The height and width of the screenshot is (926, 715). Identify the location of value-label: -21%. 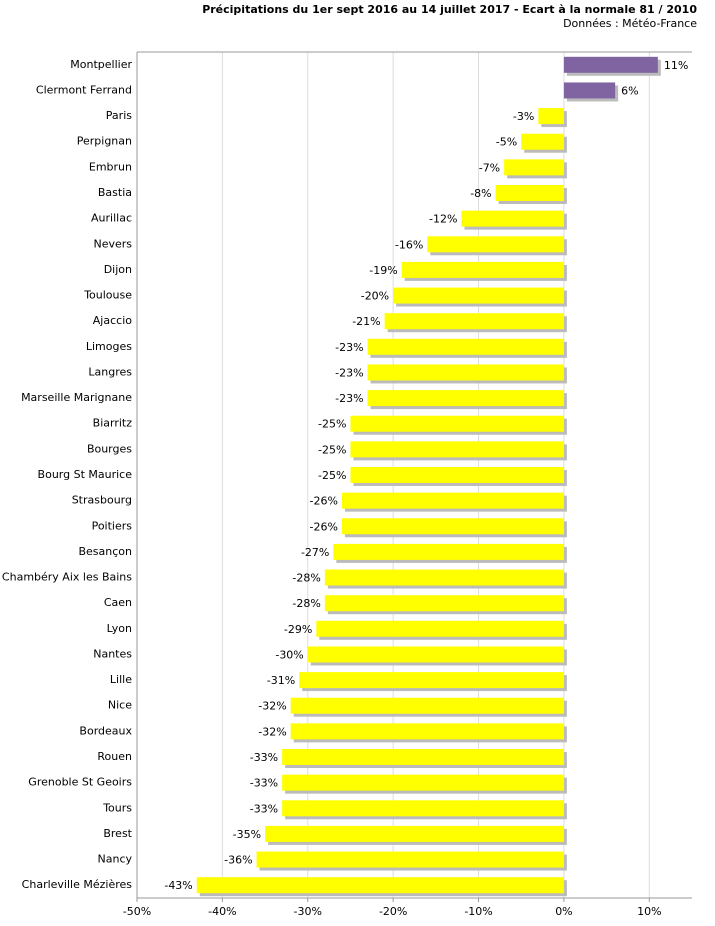
(366, 321).